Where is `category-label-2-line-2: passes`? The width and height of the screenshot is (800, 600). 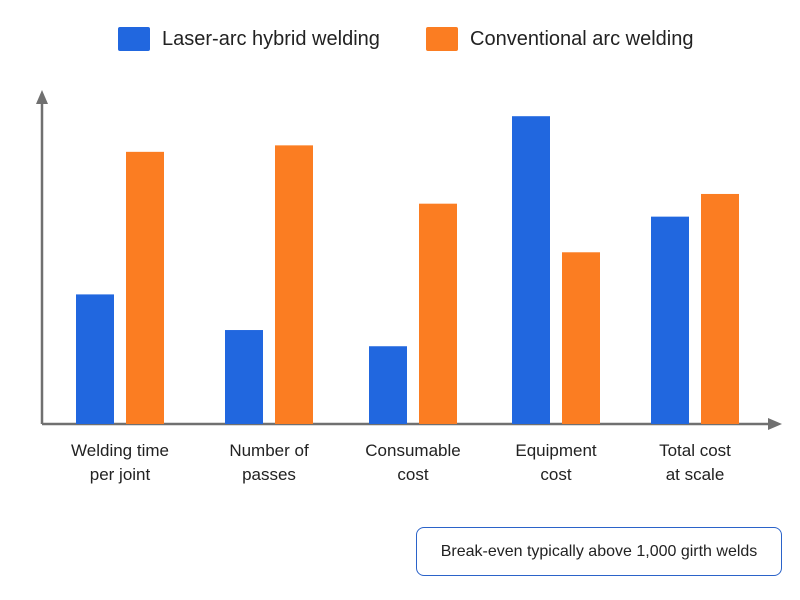
category-label-2-line-2: passes is located at coordinates (269, 474).